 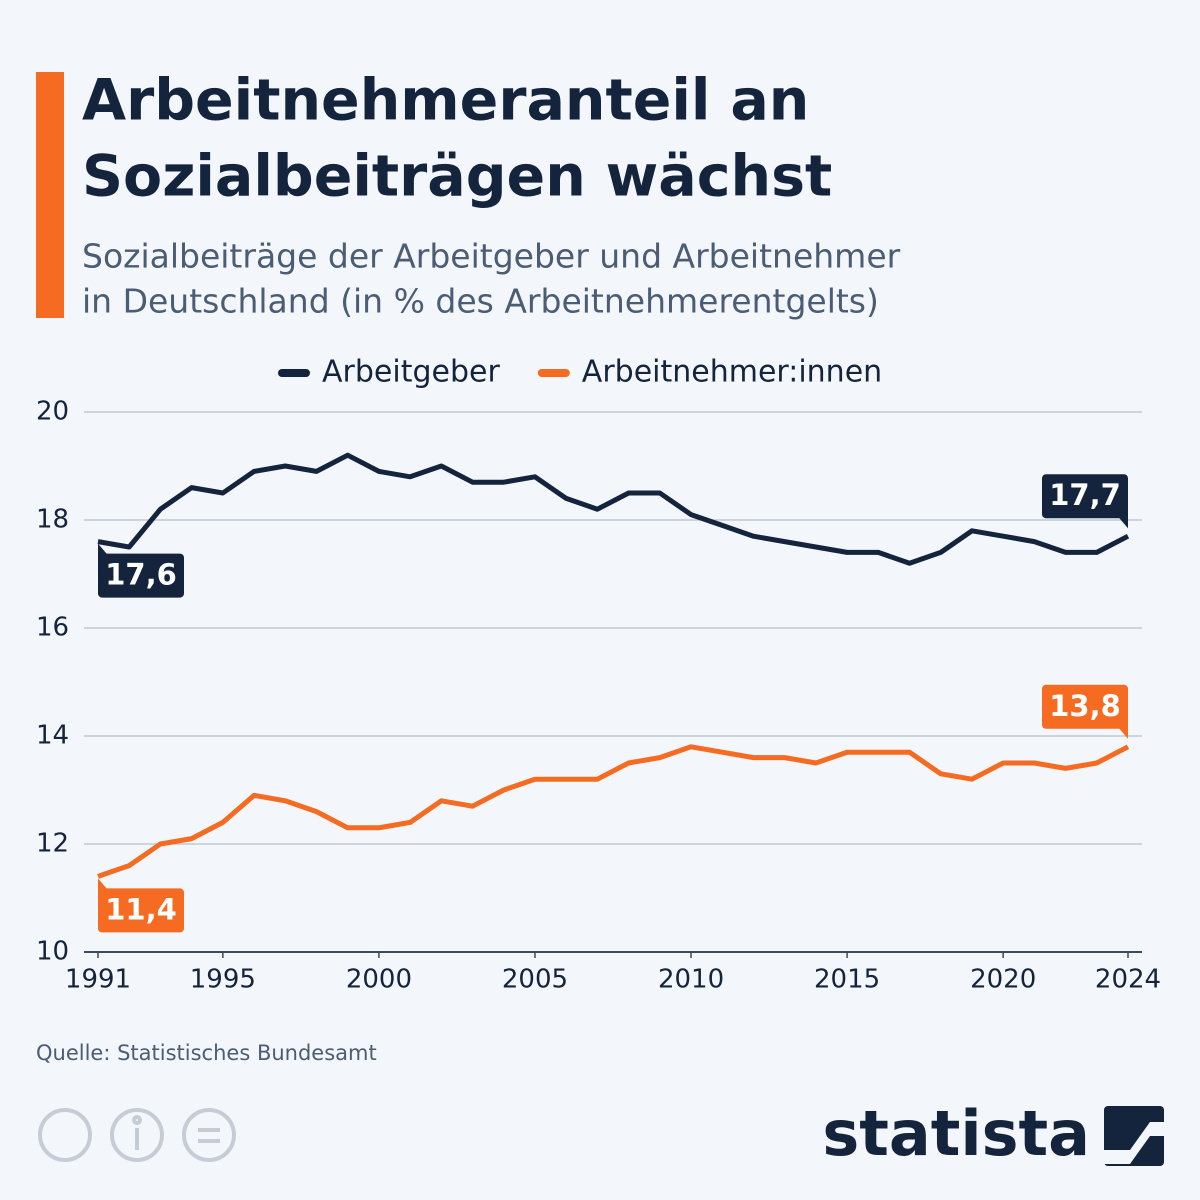 What do you see at coordinates (379, 980) in the screenshot?
I see `x-tick-label: 2000` at bounding box center [379, 980].